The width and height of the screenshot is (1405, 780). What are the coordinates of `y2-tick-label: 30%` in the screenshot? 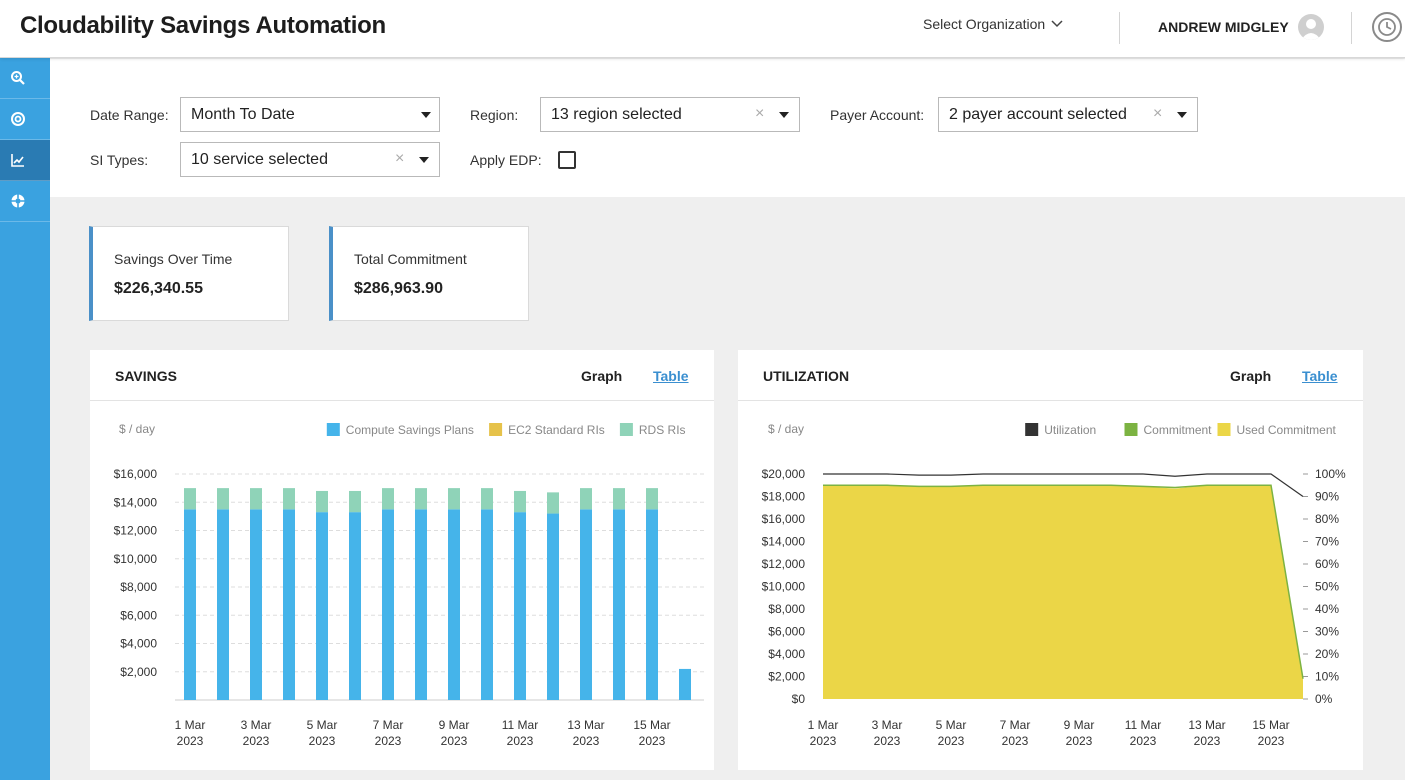 It's located at (1327, 632).